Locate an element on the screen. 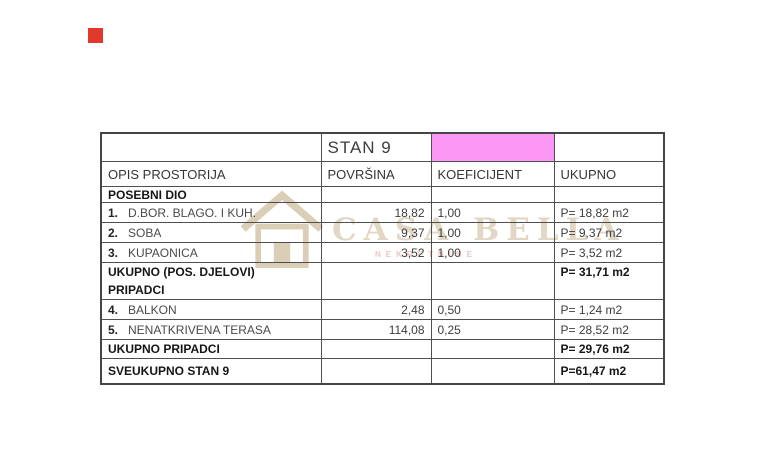 The width and height of the screenshot is (784, 452). subtotal2-label: UKUPNO PRIPADCI is located at coordinates (211, 349).